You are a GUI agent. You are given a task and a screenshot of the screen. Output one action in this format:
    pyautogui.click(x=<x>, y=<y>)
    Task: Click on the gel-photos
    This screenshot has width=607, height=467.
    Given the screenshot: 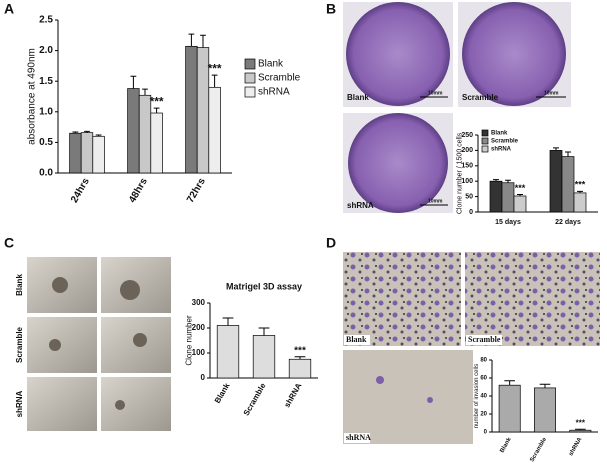 What is the action you would take?
    pyautogui.click(x=99, y=344)
    